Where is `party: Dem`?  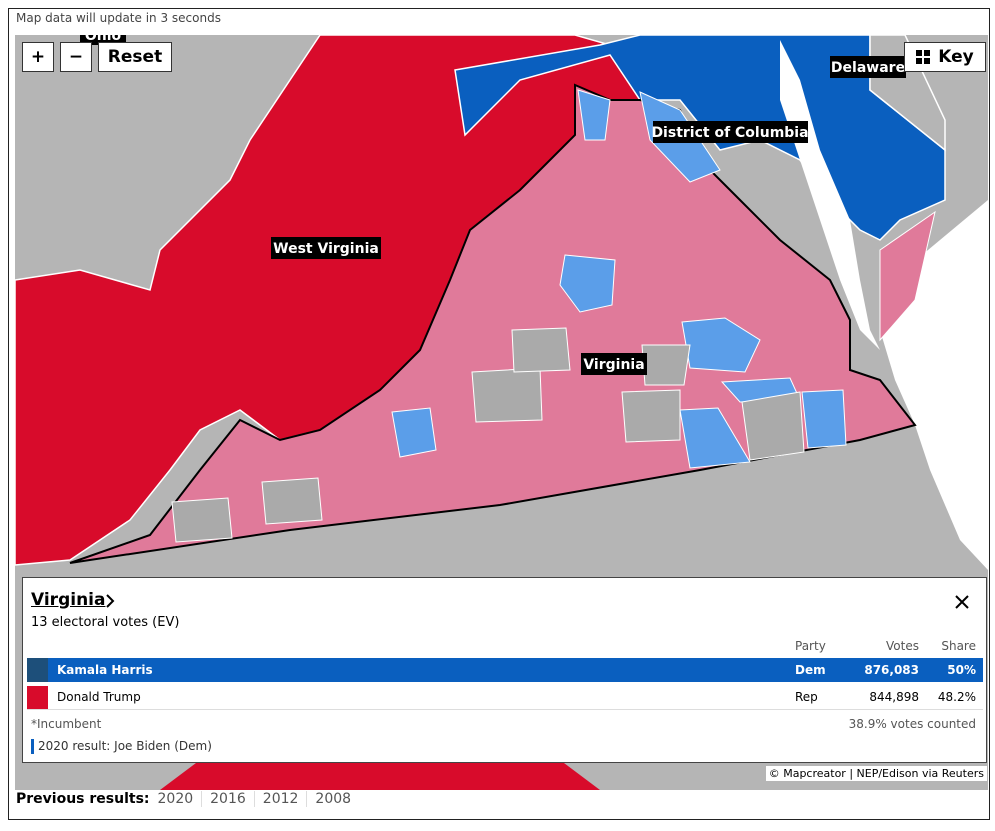 party: Dem is located at coordinates (810, 670).